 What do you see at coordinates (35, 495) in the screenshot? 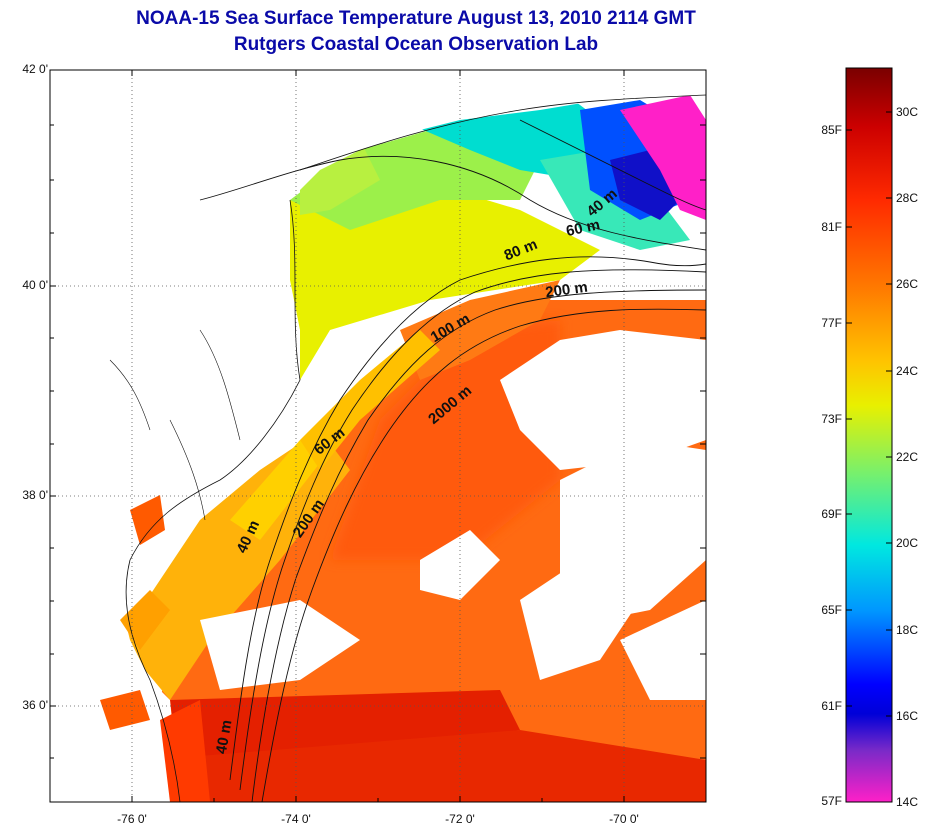
I see `latitude-label: 38 0'` at bounding box center [35, 495].